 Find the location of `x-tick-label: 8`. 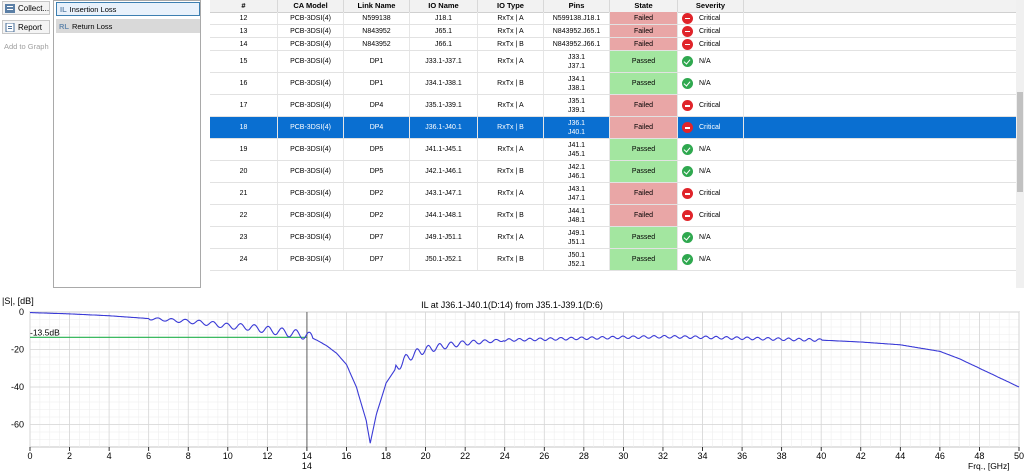

x-tick-label: 8 is located at coordinates (188, 456).